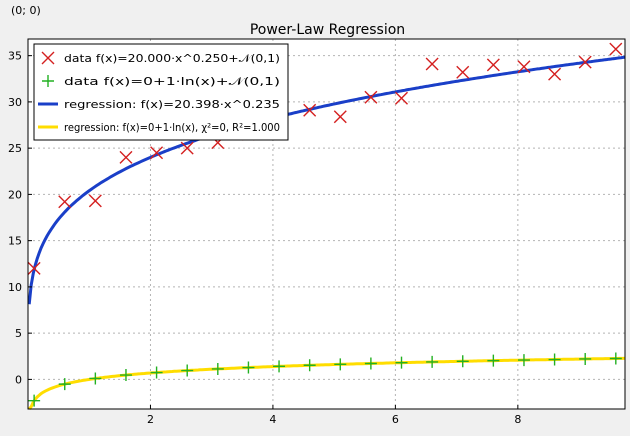 This screenshot has height=436, width=630. I want to click on legend-entry-label: regression: f(x)=20.398·x^0.235, so click(172, 104).